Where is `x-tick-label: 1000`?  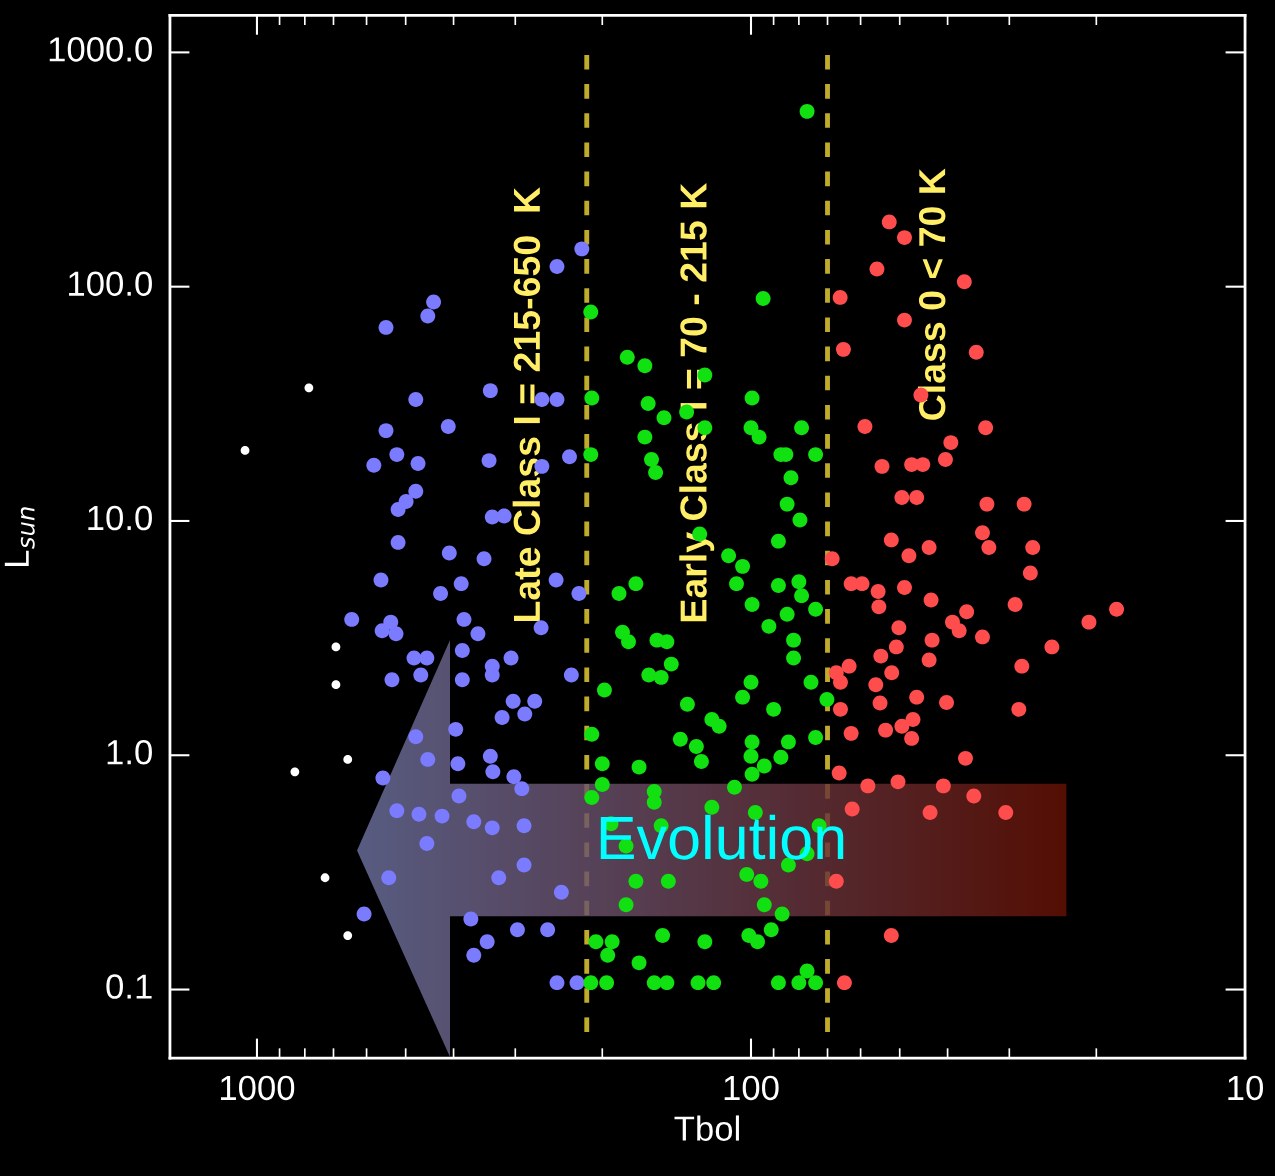
x-tick-label: 1000 is located at coordinates (257, 1088).